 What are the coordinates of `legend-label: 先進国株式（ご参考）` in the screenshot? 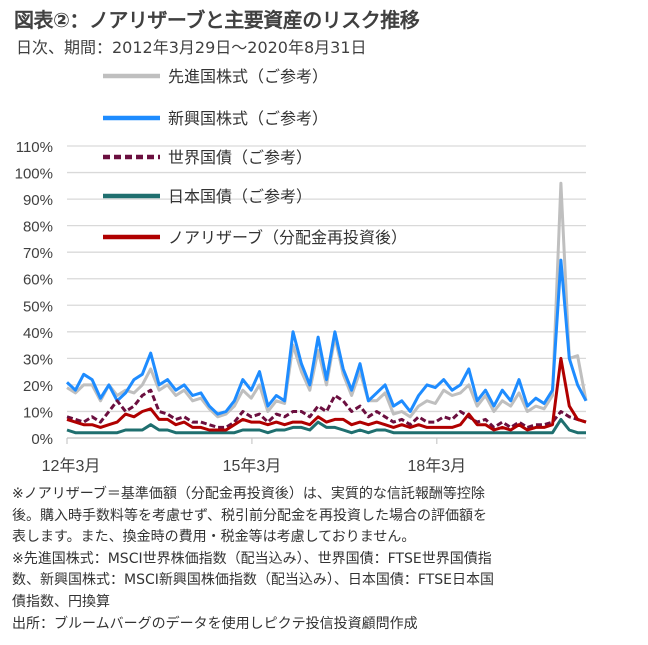 It's located at (248, 76).